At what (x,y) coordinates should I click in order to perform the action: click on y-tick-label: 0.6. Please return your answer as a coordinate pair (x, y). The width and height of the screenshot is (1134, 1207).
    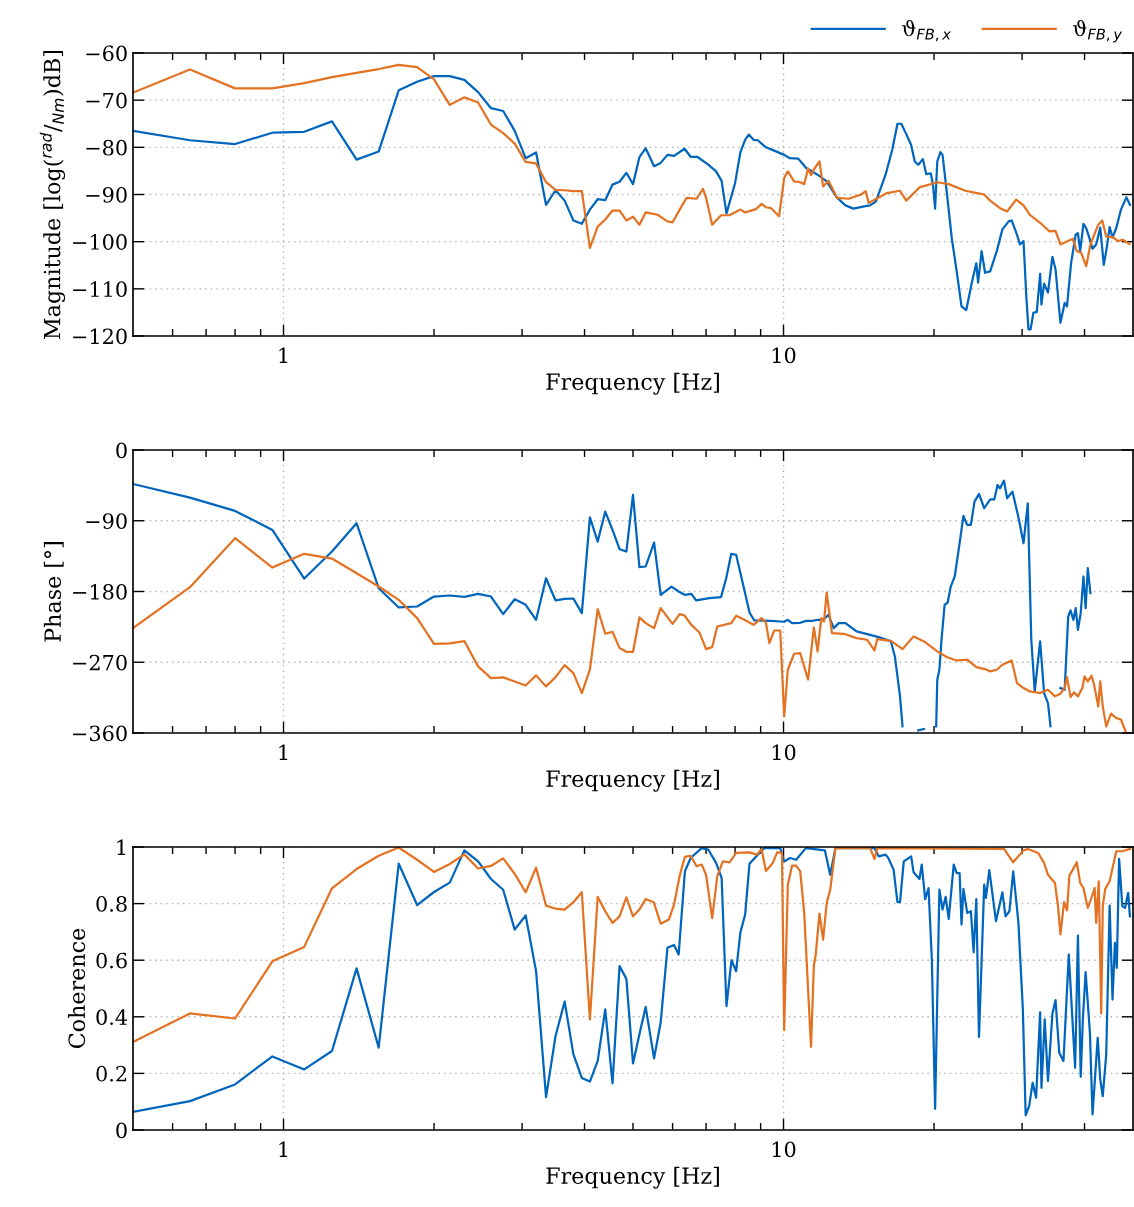
    Looking at the image, I should click on (111, 960).